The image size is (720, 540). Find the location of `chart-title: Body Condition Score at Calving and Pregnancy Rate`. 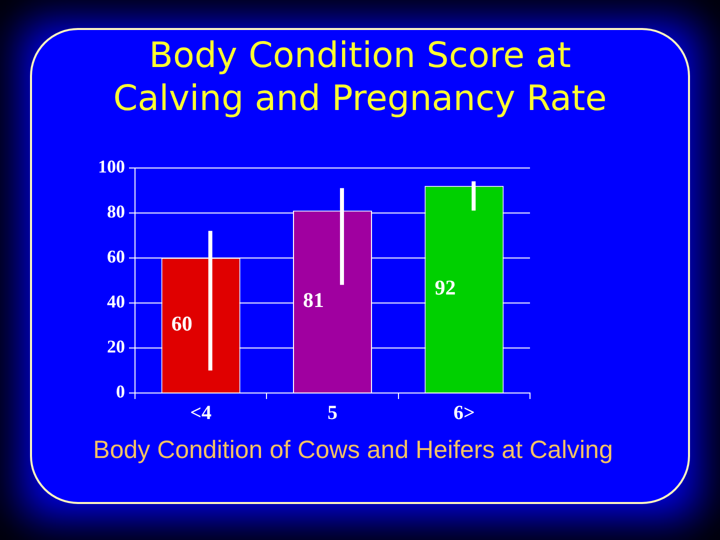

chart-title: Body Condition Score at Calving and Pregnancy Rate is located at coordinates (360, 78).